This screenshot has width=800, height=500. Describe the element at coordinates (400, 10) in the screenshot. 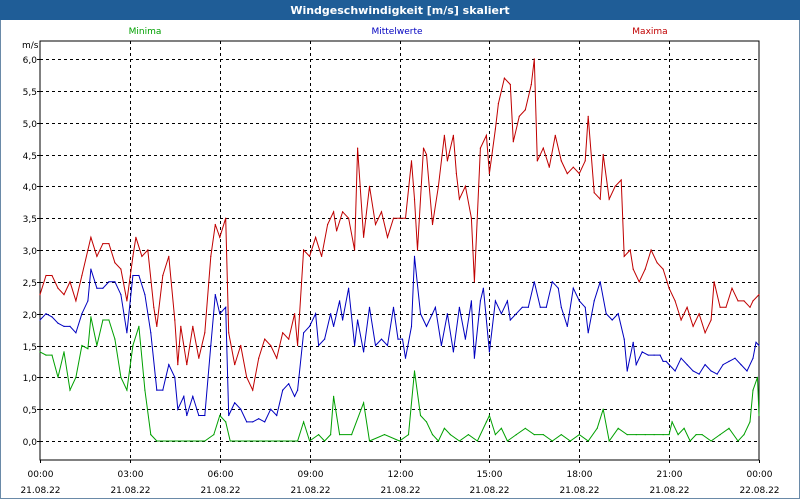

I see `window-title: Windgeschwindigkeit [m/s] skaliert` at that location.